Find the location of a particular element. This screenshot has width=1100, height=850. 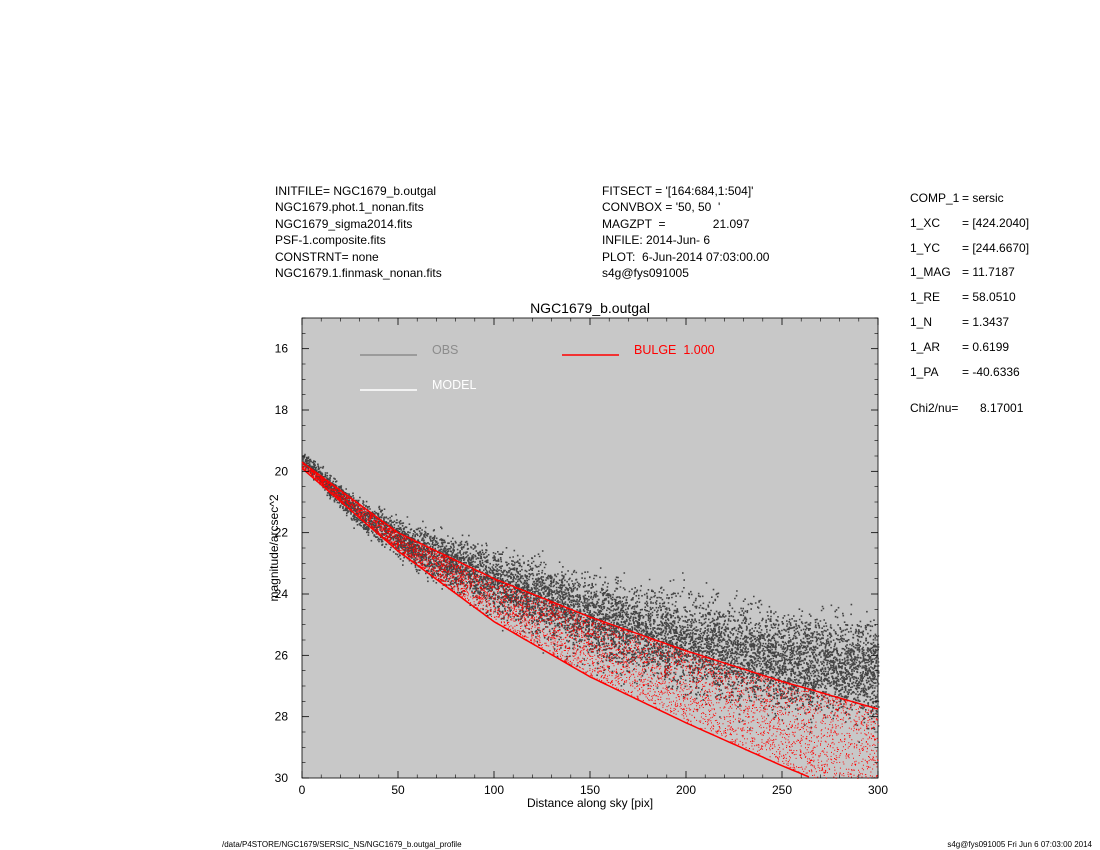

y-tick-label: 30 is located at coordinates (282, 778).